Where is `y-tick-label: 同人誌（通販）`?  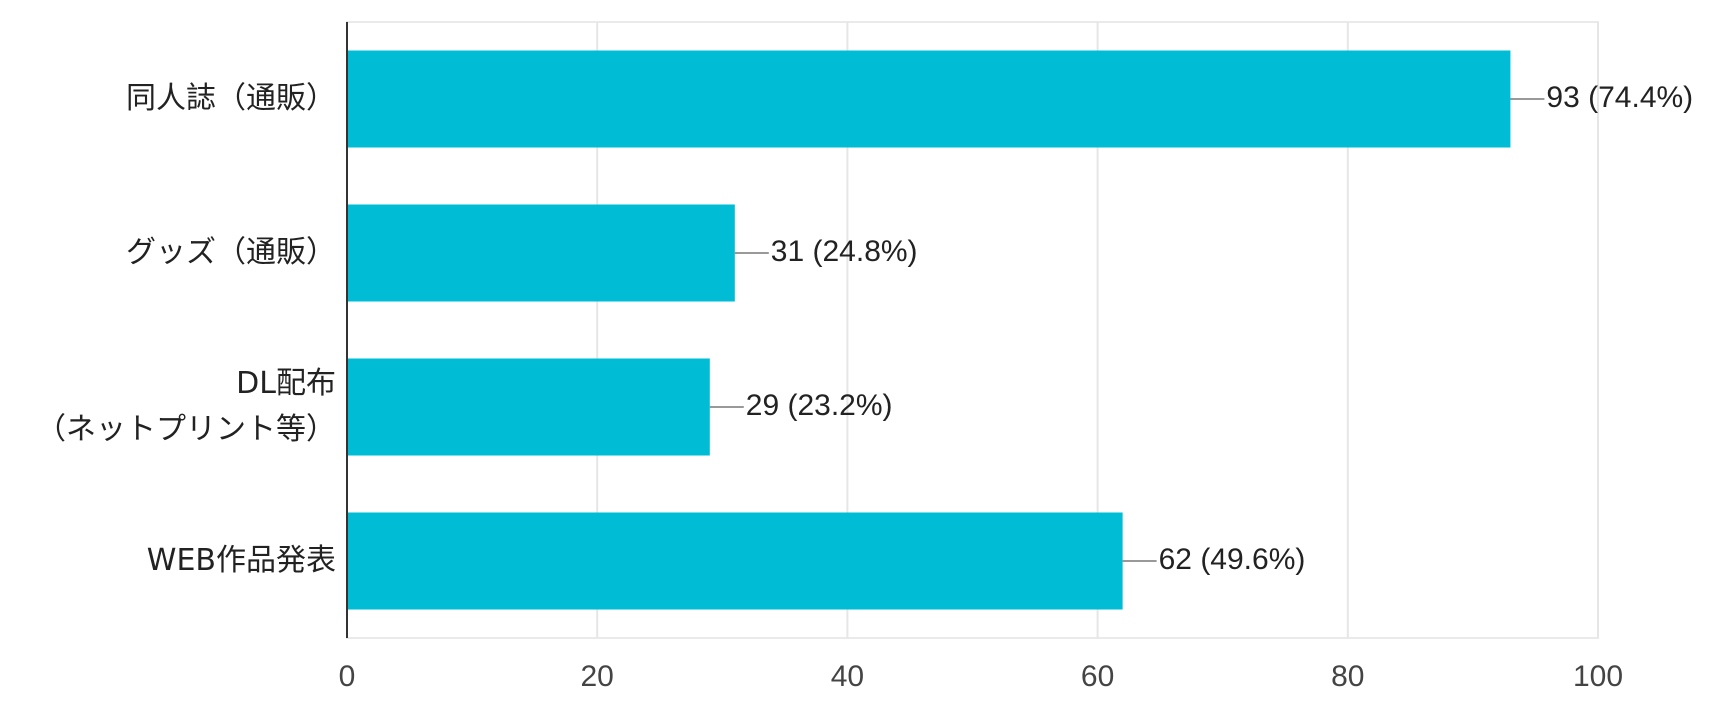
y-tick-label: 同人誌（通販） is located at coordinates (231, 98).